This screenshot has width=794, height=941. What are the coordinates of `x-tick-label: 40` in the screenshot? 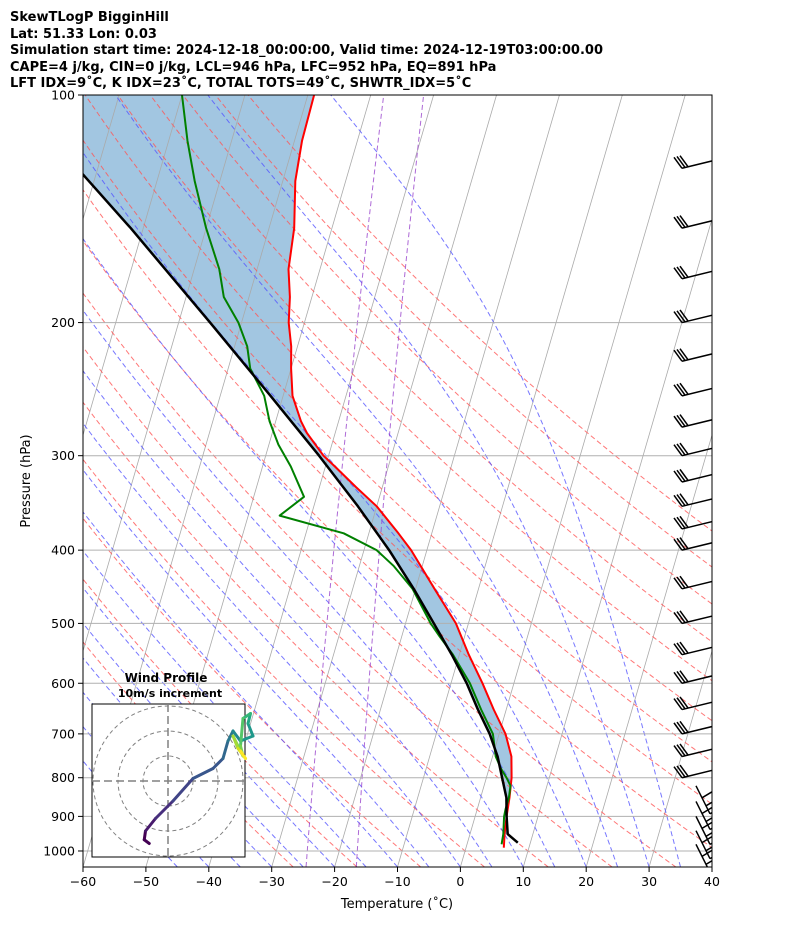 It's located at (712, 881).